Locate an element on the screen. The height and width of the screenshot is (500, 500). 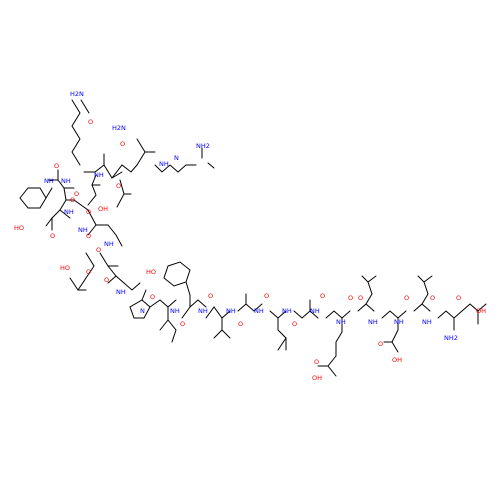
atom-label-o-phe: O is located at coordinates (56, 166).